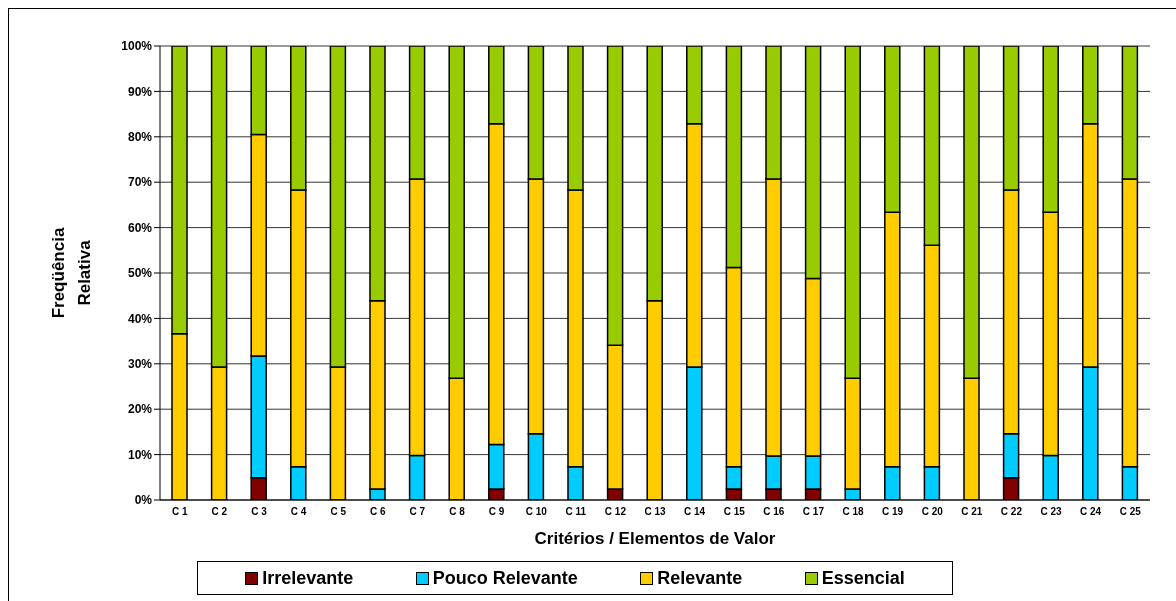 This screenshot has height=601, width=1176. Describe the element at coordinates (932, 512) in the screenshot. I see `x-tick-label: C 20` at that location.